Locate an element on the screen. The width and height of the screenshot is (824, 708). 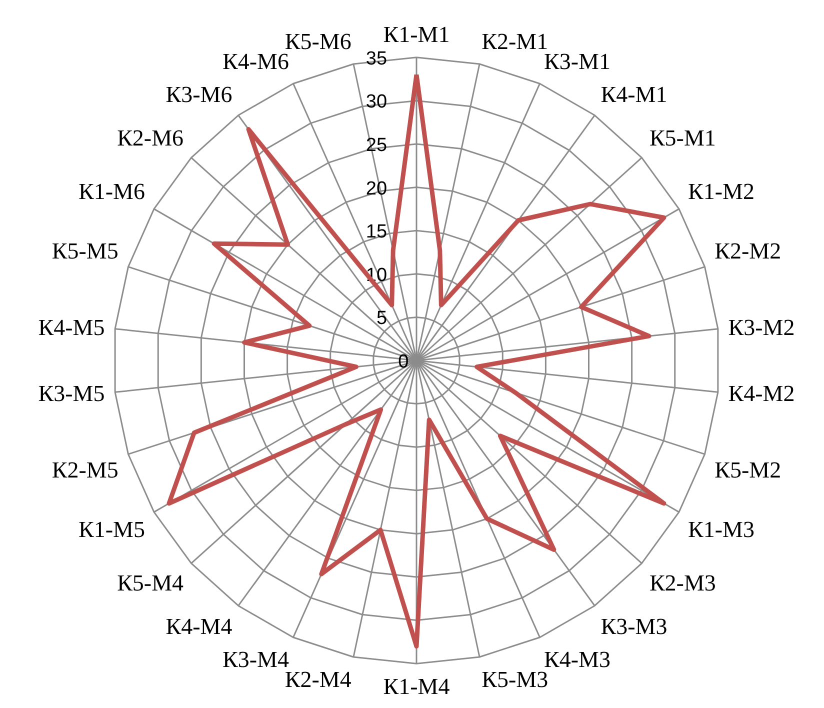
spoke-label: К4-М5 is located at coordinates (71, 327).